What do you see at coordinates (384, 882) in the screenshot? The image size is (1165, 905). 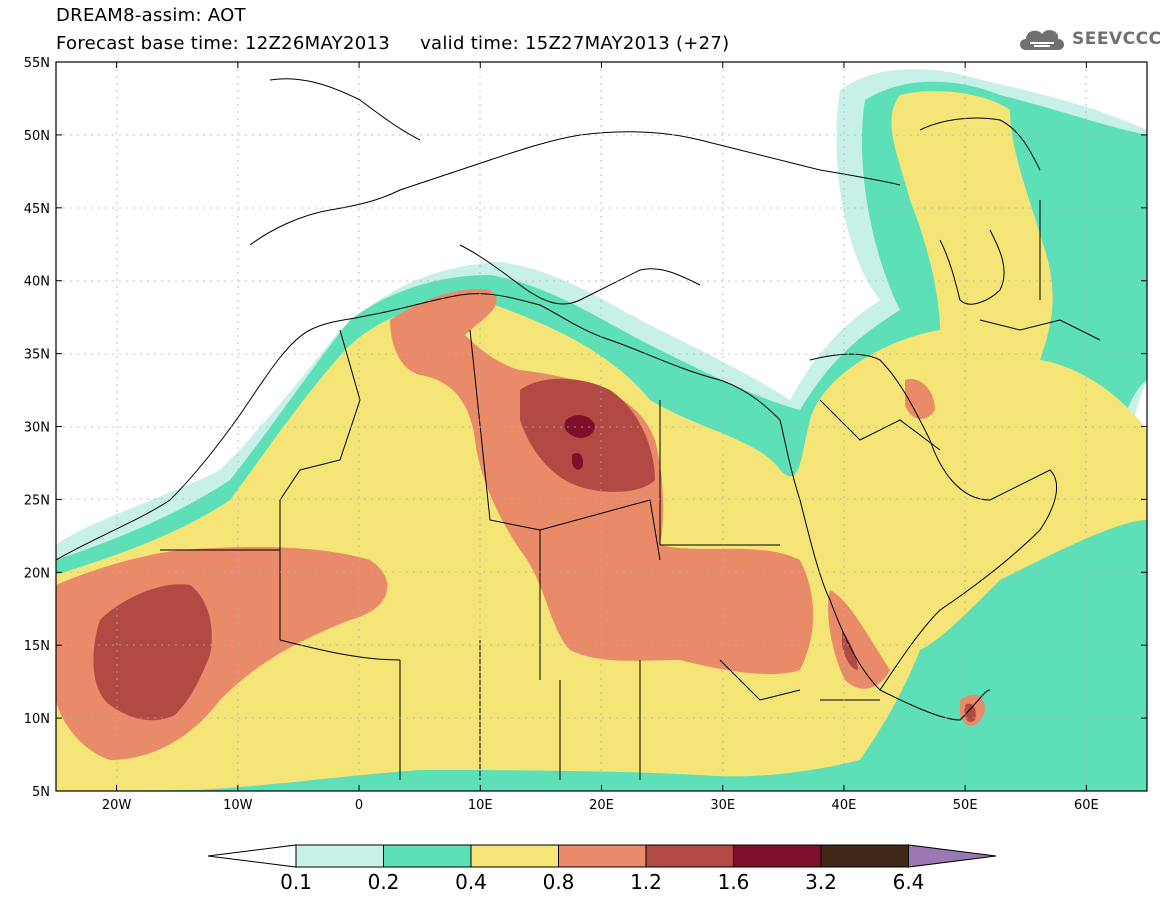 I see `legend-label: 0.2` at bounding box center [384, 882].